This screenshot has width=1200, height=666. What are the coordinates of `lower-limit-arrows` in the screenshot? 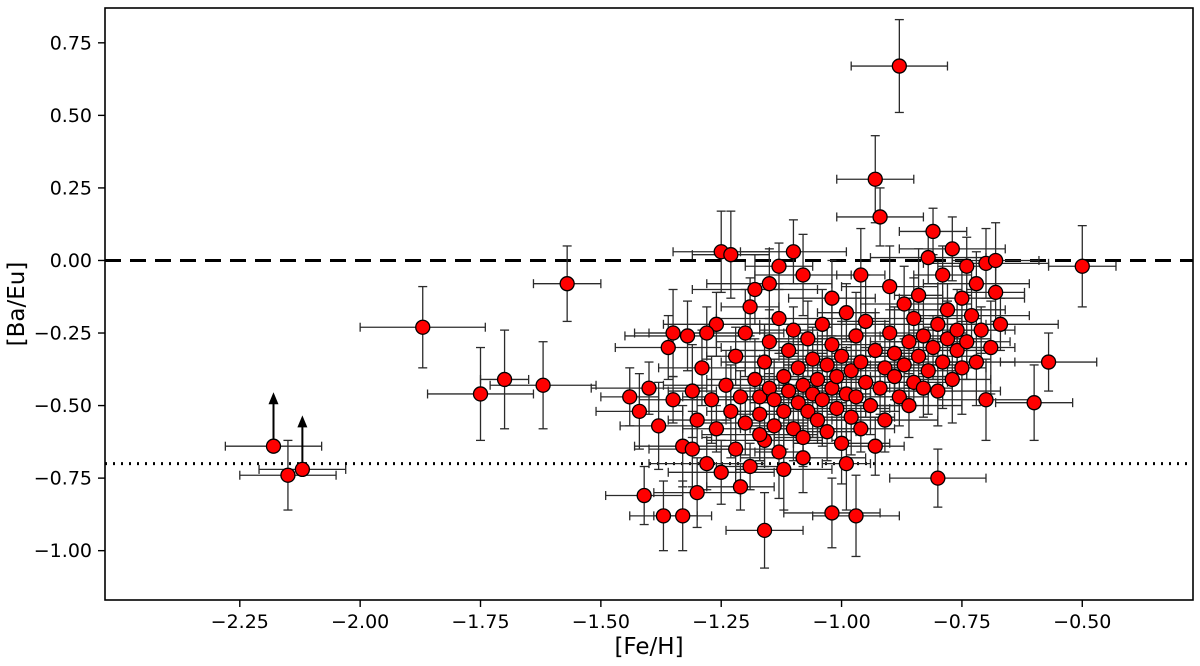 It's located at (288, 428).